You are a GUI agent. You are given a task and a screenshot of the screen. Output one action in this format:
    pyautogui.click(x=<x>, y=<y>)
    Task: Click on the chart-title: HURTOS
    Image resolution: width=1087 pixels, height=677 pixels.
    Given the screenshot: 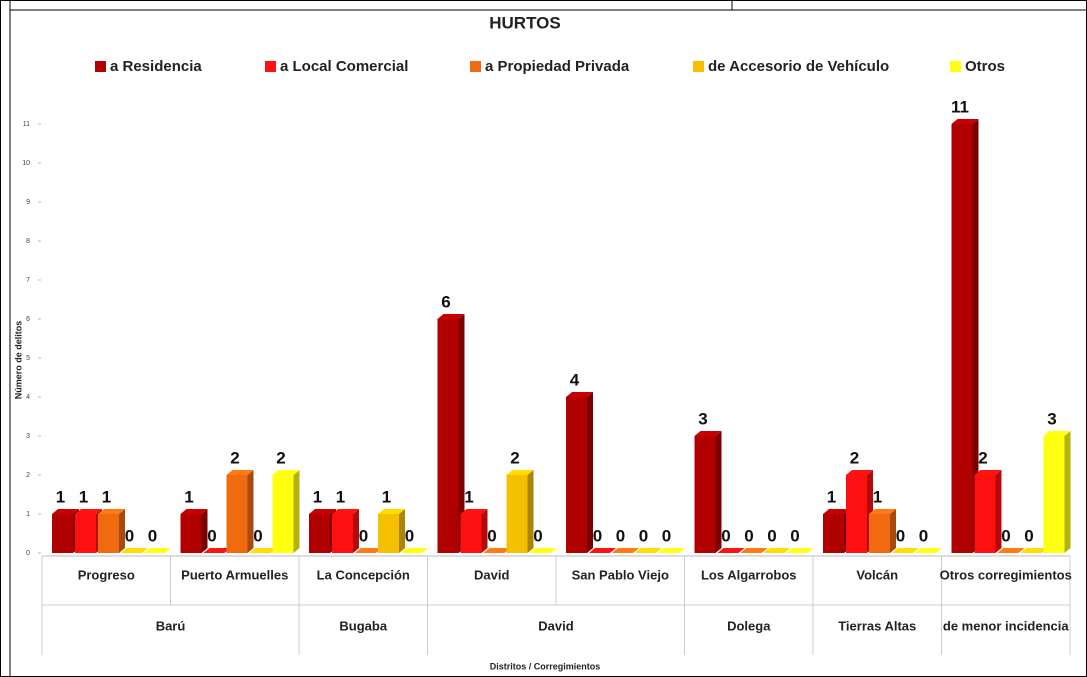 What is the action you would take?
    pyautogui.click(x=524, y=22)
    